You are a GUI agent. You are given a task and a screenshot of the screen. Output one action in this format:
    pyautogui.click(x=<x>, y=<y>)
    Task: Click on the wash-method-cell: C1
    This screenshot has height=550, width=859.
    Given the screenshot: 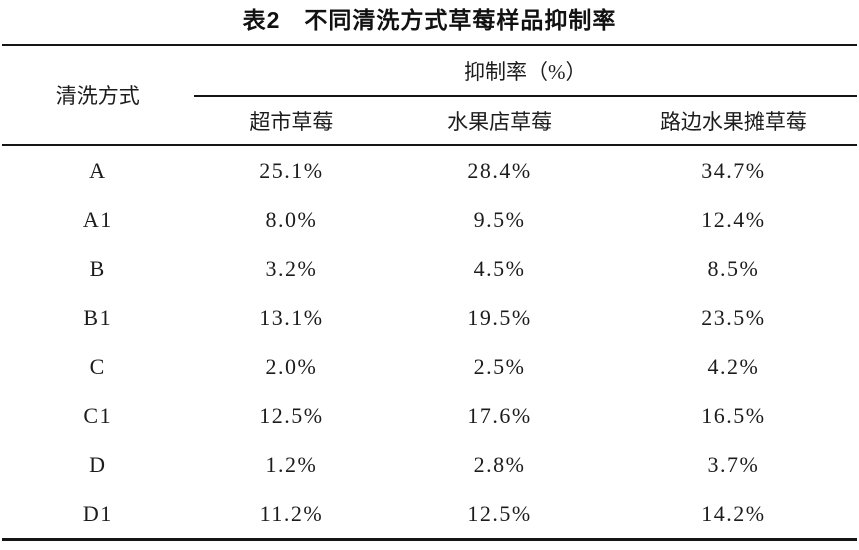 What is the action you would take?
    pyautogui.click(x=98, y=415)
    